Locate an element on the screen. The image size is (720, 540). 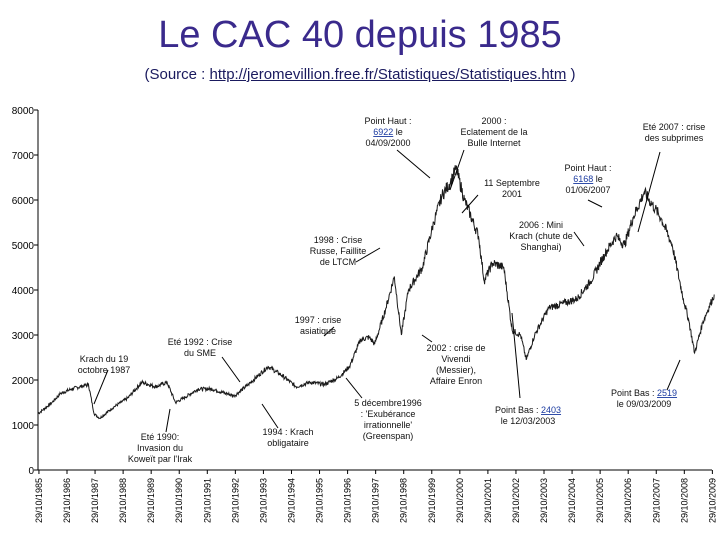
annotation-line: 1998 : Crise is located at coordinates (338, 240).